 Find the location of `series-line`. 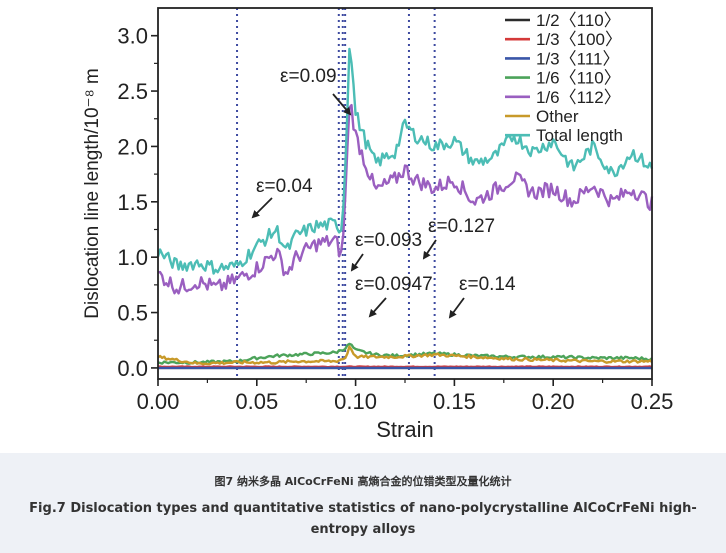

series-line is located at coordinates (405, 355).